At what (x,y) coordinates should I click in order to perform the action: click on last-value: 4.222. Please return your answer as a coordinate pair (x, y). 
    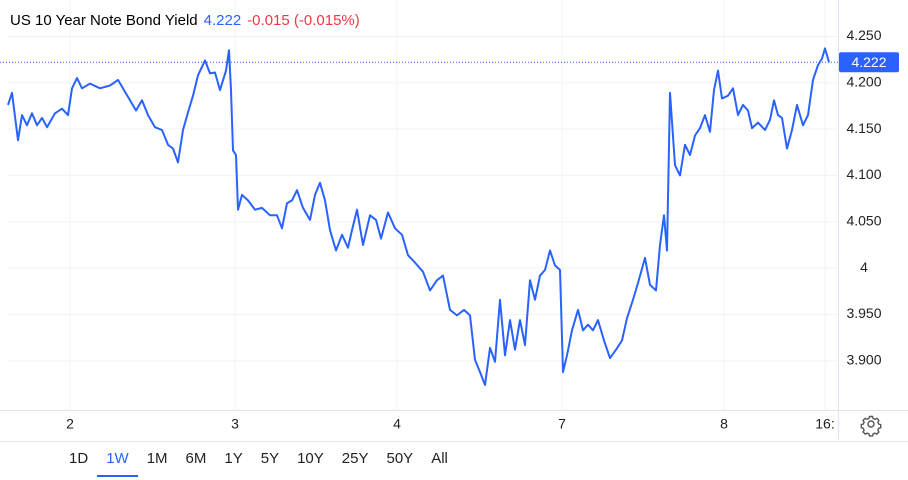
    Looking at the image, I should click on (222, 20).